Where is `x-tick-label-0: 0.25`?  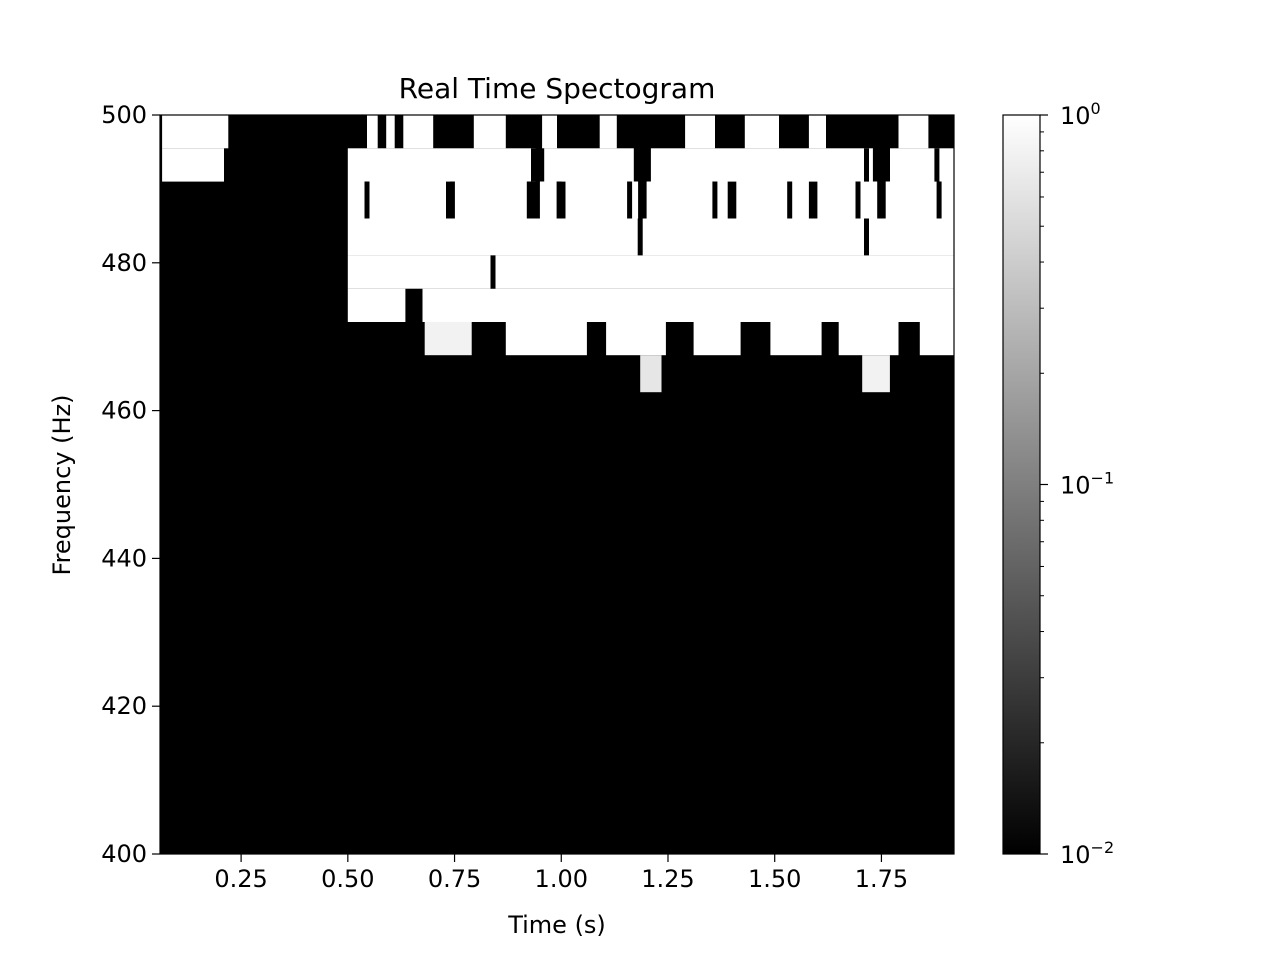
x-tick-label-0: 0.25 is located at coordinates (240, 879).